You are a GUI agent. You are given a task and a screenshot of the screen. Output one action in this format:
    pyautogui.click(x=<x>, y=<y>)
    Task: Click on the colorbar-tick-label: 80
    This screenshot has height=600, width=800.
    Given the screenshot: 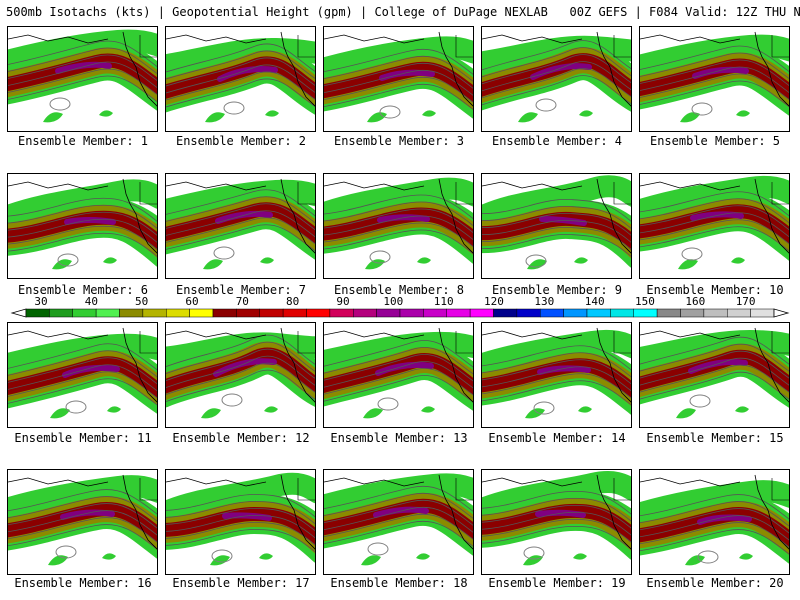 What is the action you would take?
    pyautogui.click(x=293, y=301)
    